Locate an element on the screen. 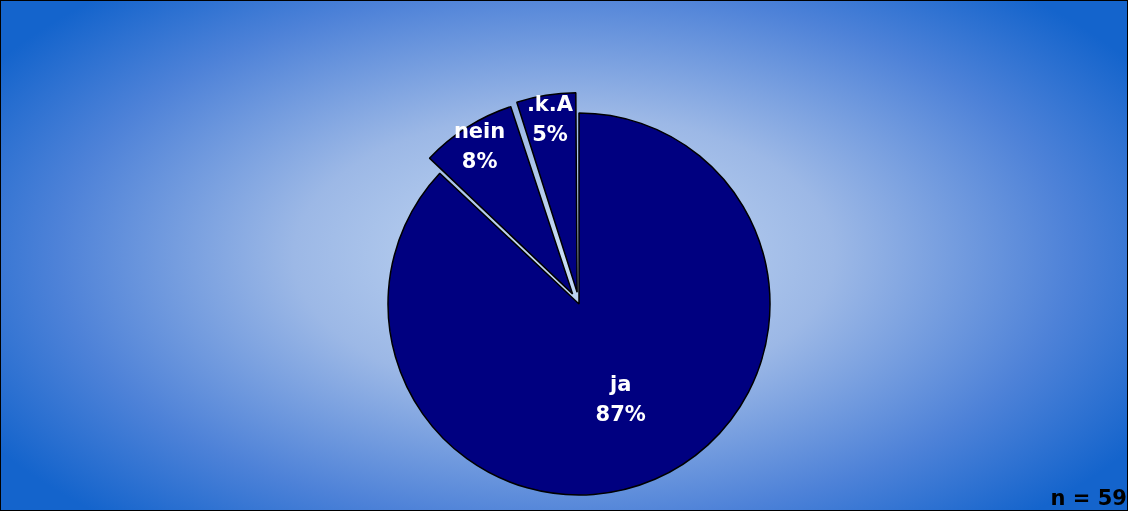 The height and width of the screenshot is (511, 1128). slice-label: nein is located at coordinates (479, 130).